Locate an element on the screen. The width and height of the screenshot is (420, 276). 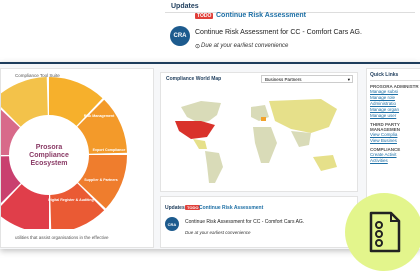
document-icon-badge is located at coordinates (382, 232).